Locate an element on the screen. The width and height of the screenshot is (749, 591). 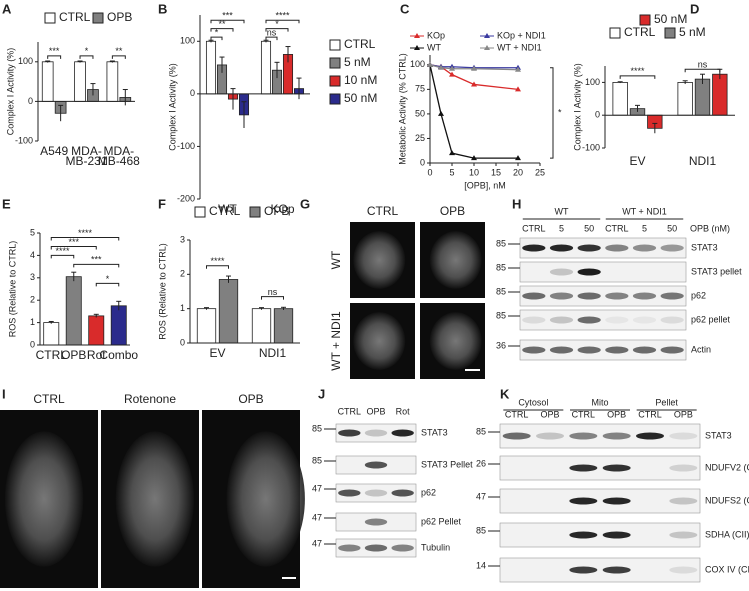
x-tick-label: 5 is located at coordinates (451, 172).